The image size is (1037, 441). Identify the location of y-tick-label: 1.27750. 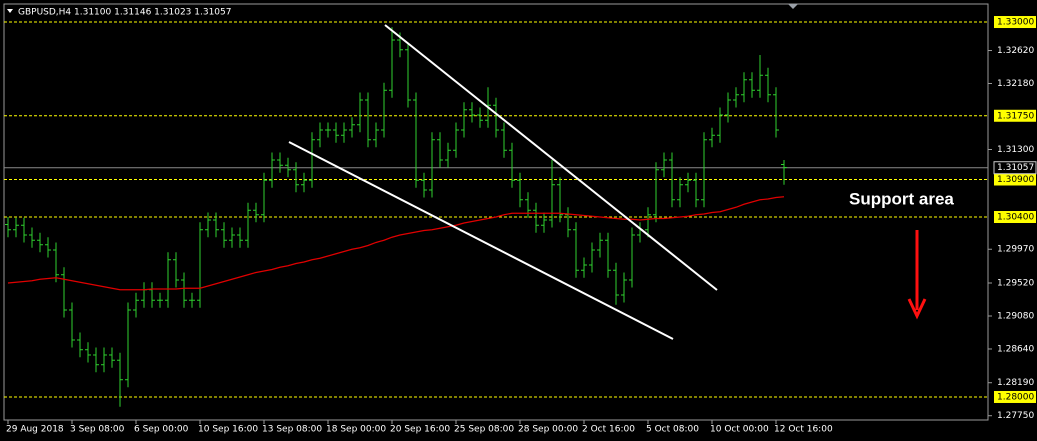
(1015, 416).